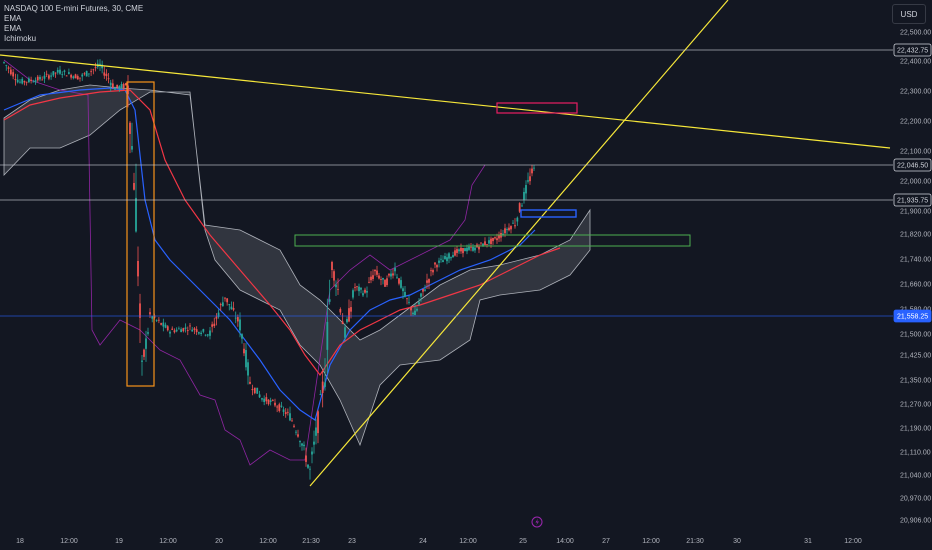 This screenshot has width=932, height=550. I want to click on y-tick-label: 22,400.00, so click(915, 62).